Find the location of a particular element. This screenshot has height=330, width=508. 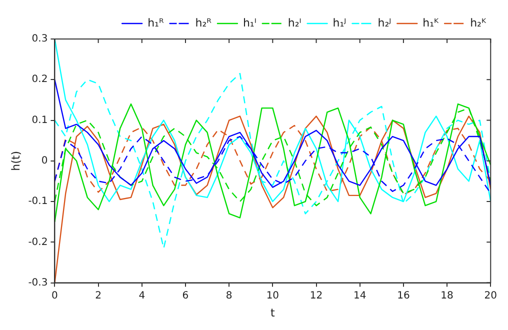

legend-label: h₁ᴷ is located at coordinates (431, 23).